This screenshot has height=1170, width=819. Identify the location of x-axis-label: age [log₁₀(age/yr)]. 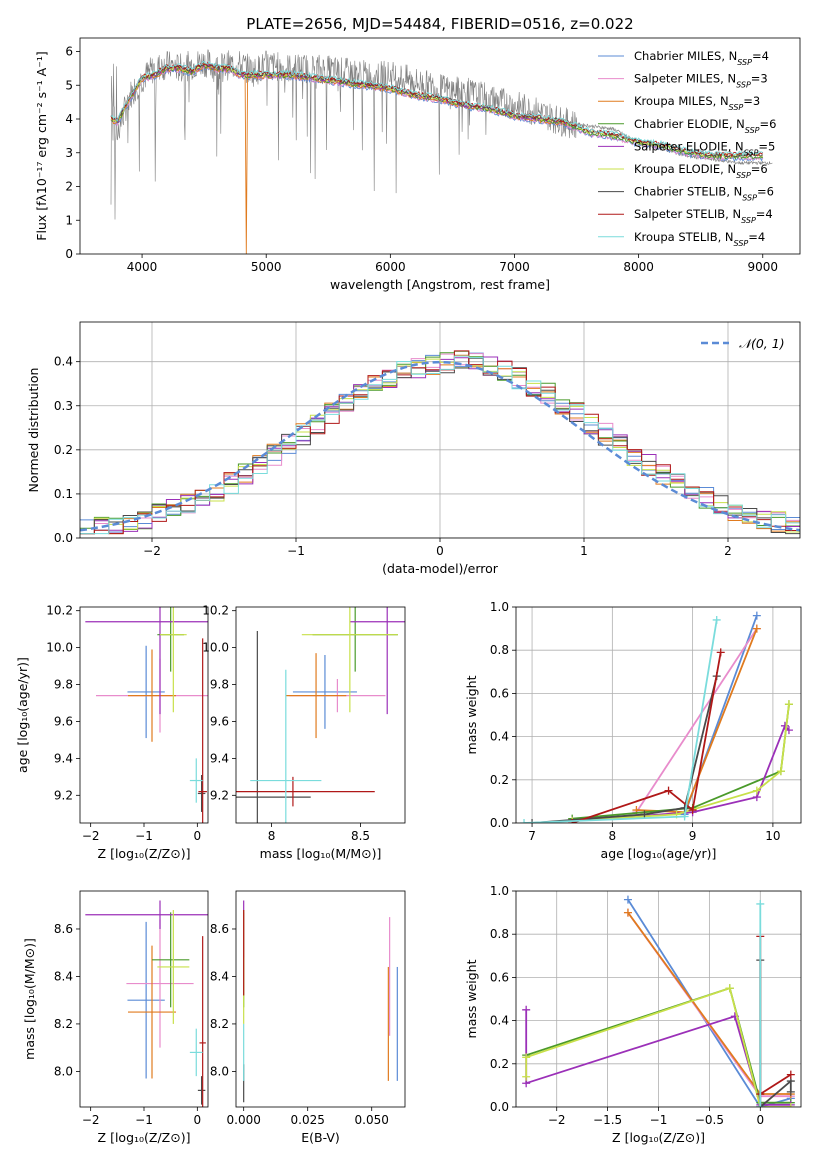
(659, 853).